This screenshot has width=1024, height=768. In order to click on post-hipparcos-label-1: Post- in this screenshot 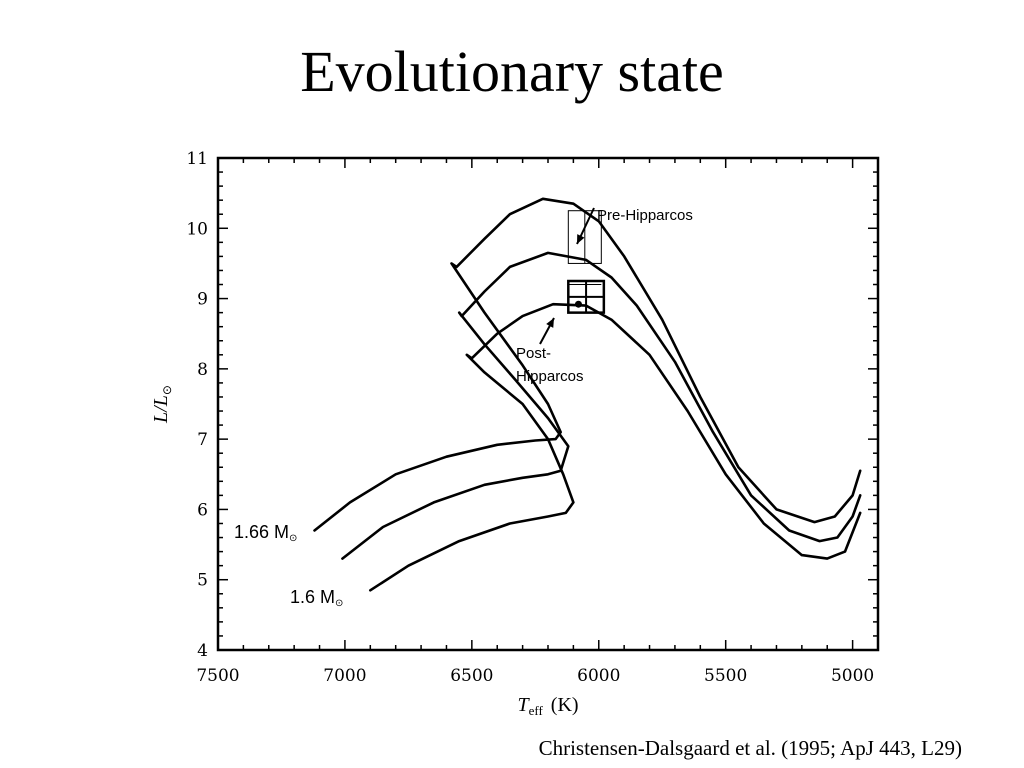, I will do `click(533, 353)`.